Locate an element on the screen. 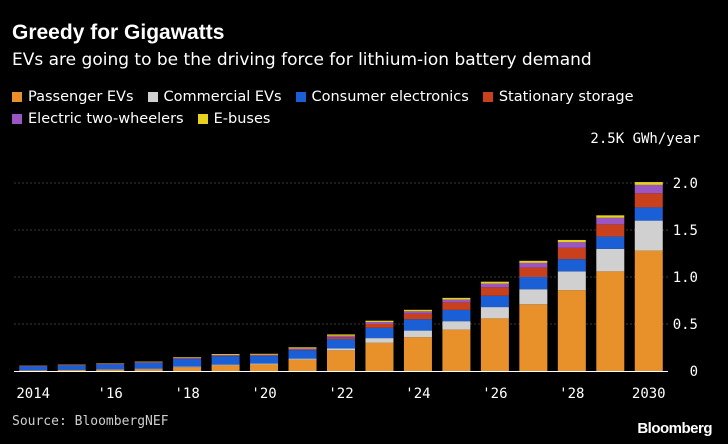 This screenshot has width=728, height=444. legend-item-stationary-storage: Stationary storage is located at coordinates (558, 97).